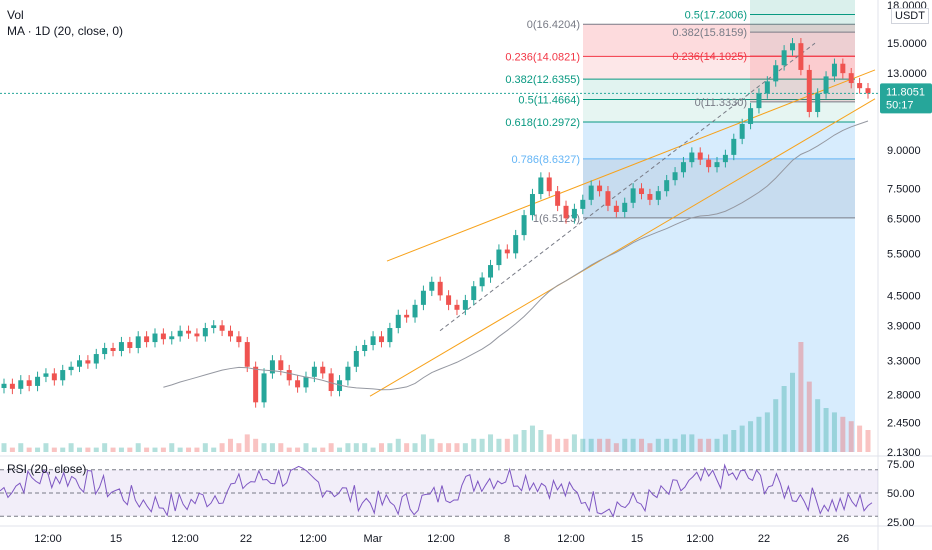  What do you see at coordinates (553, 25) in the screenshot?
I see `fib-level-label: 0(16.4204)` at bounding box center [553, 25].